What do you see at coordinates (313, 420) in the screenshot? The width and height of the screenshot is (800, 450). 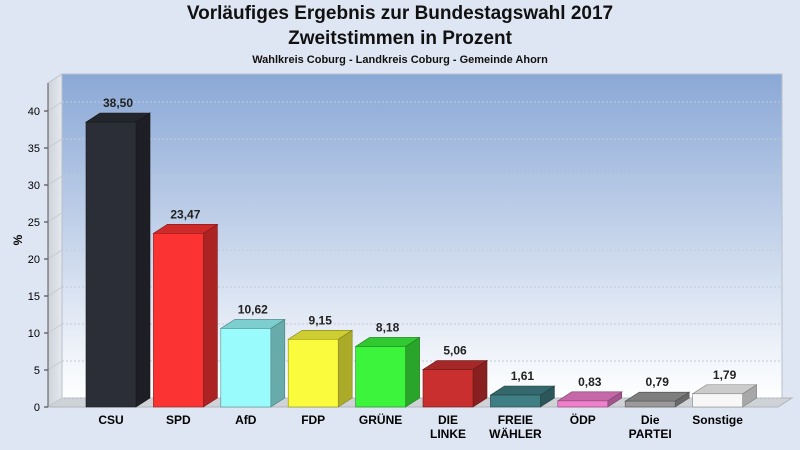 I see `category-label: FDP` at bounding box center [313, 420].